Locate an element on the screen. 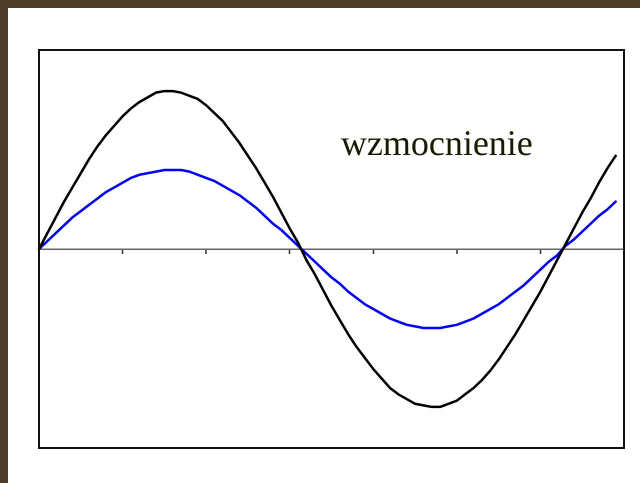 This screenshot has height=483, width=640. annotation: wzmocnienie is located at coordinates (436, 143).